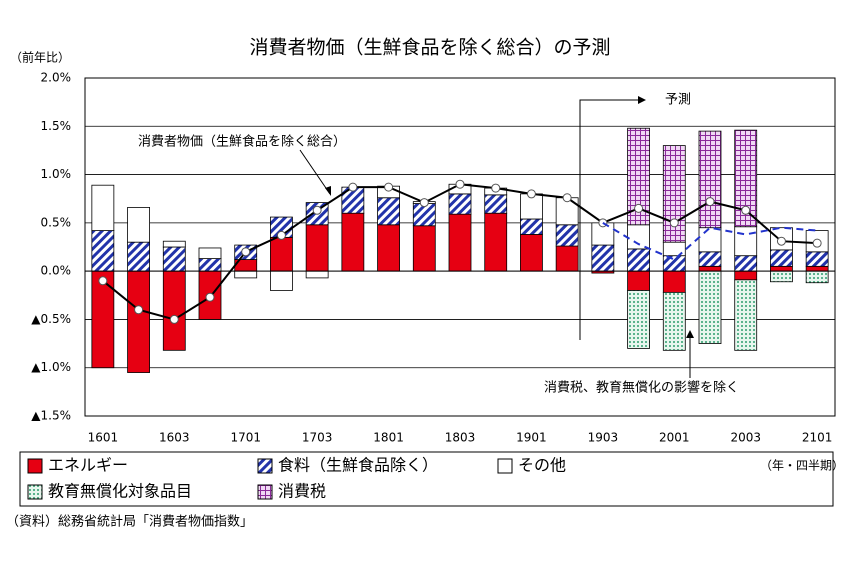 The image size is (853, 570). Describe the element at coordinates (56, 78) in the screenshot. I see `y-tick-label: 2.0%` at that location.